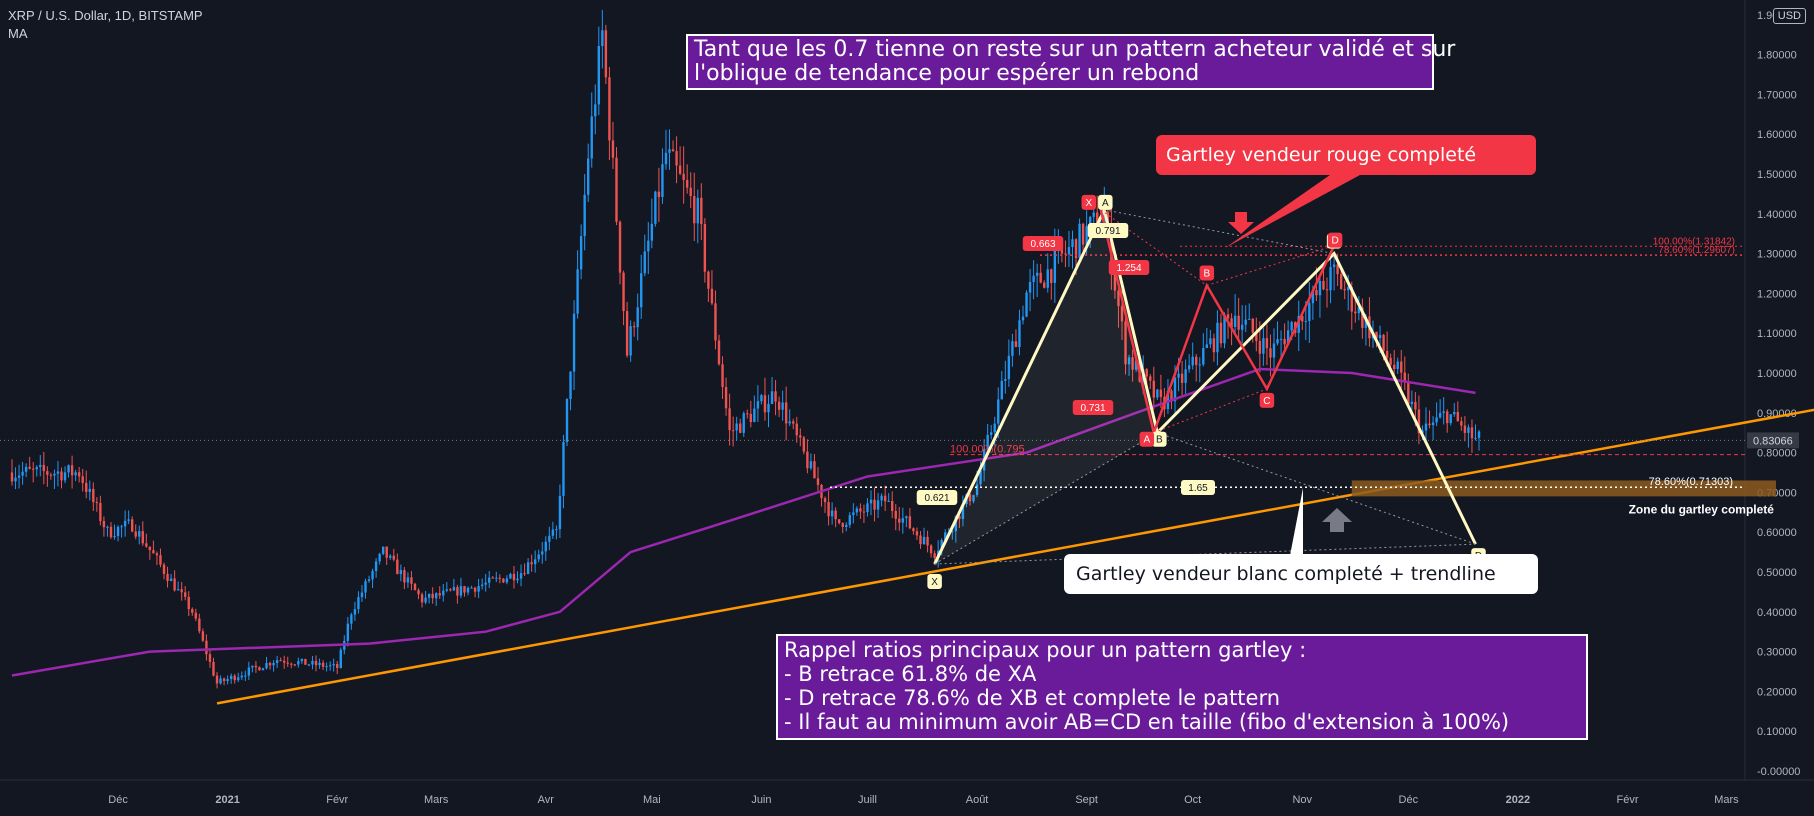 The height and width of the screenshot is (816, 1814). What do you see at coordinates (1108, 230) in the screenshot?
I see `ratio-0-791: 0.791` at bounding box center [1108, 230].